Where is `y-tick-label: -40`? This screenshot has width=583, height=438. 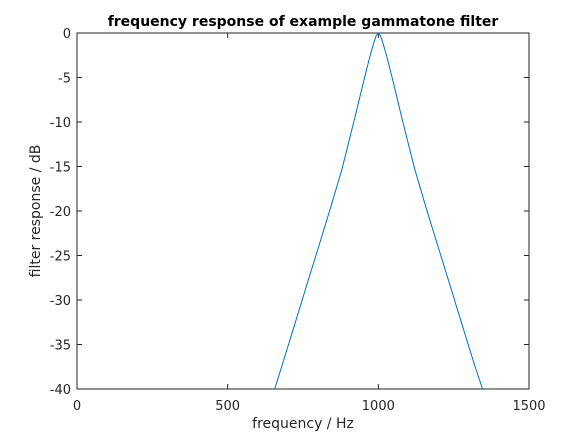
y-tick-label: -40 is located at coordinates (60, 390).